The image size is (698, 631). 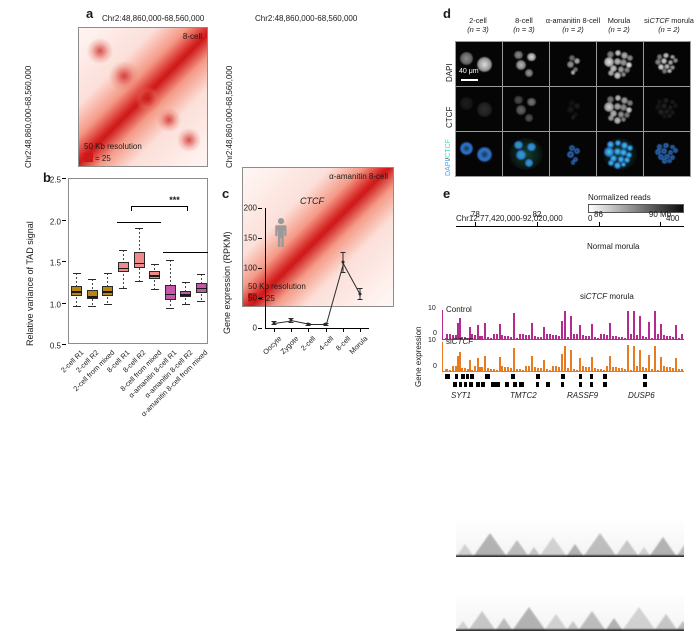 What do you see at coordinates (573, 20) in the screenshot?
I see `panel-d-column-name: α-amanitin 8-cell` at bounding box center [573, 20].